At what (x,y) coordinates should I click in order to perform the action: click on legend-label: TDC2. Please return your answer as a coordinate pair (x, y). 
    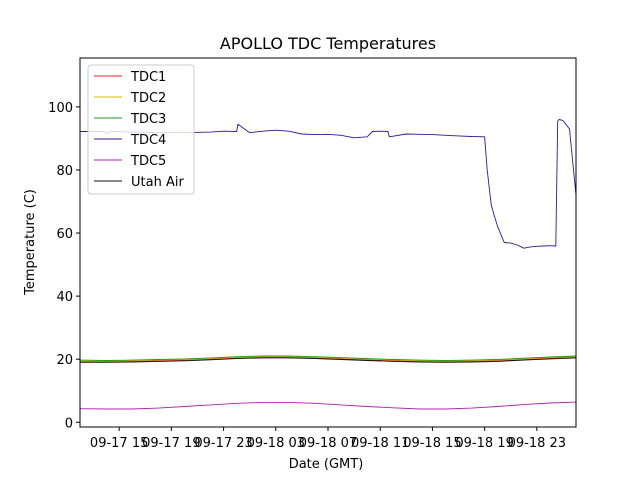
    Looking at the image, I should click on (148, 98).